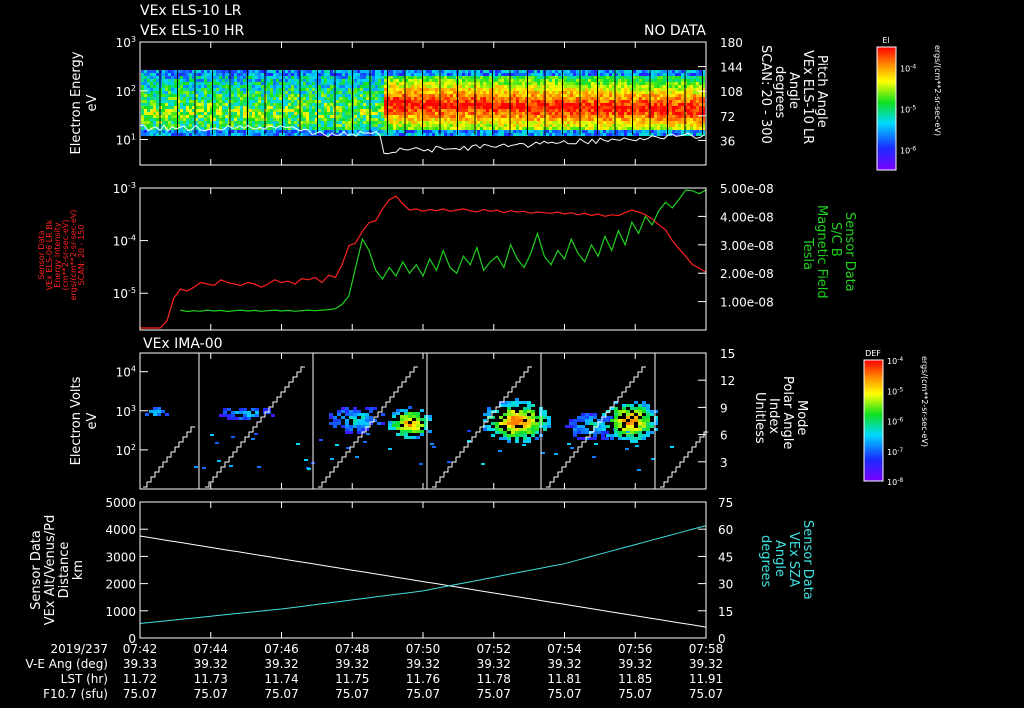 This screenshot has width=1024, height=708. What do you see at coordinates (793, 90) in the screenshot?
I see `y2label-line3: Angle` at bounding box center [793, 90].